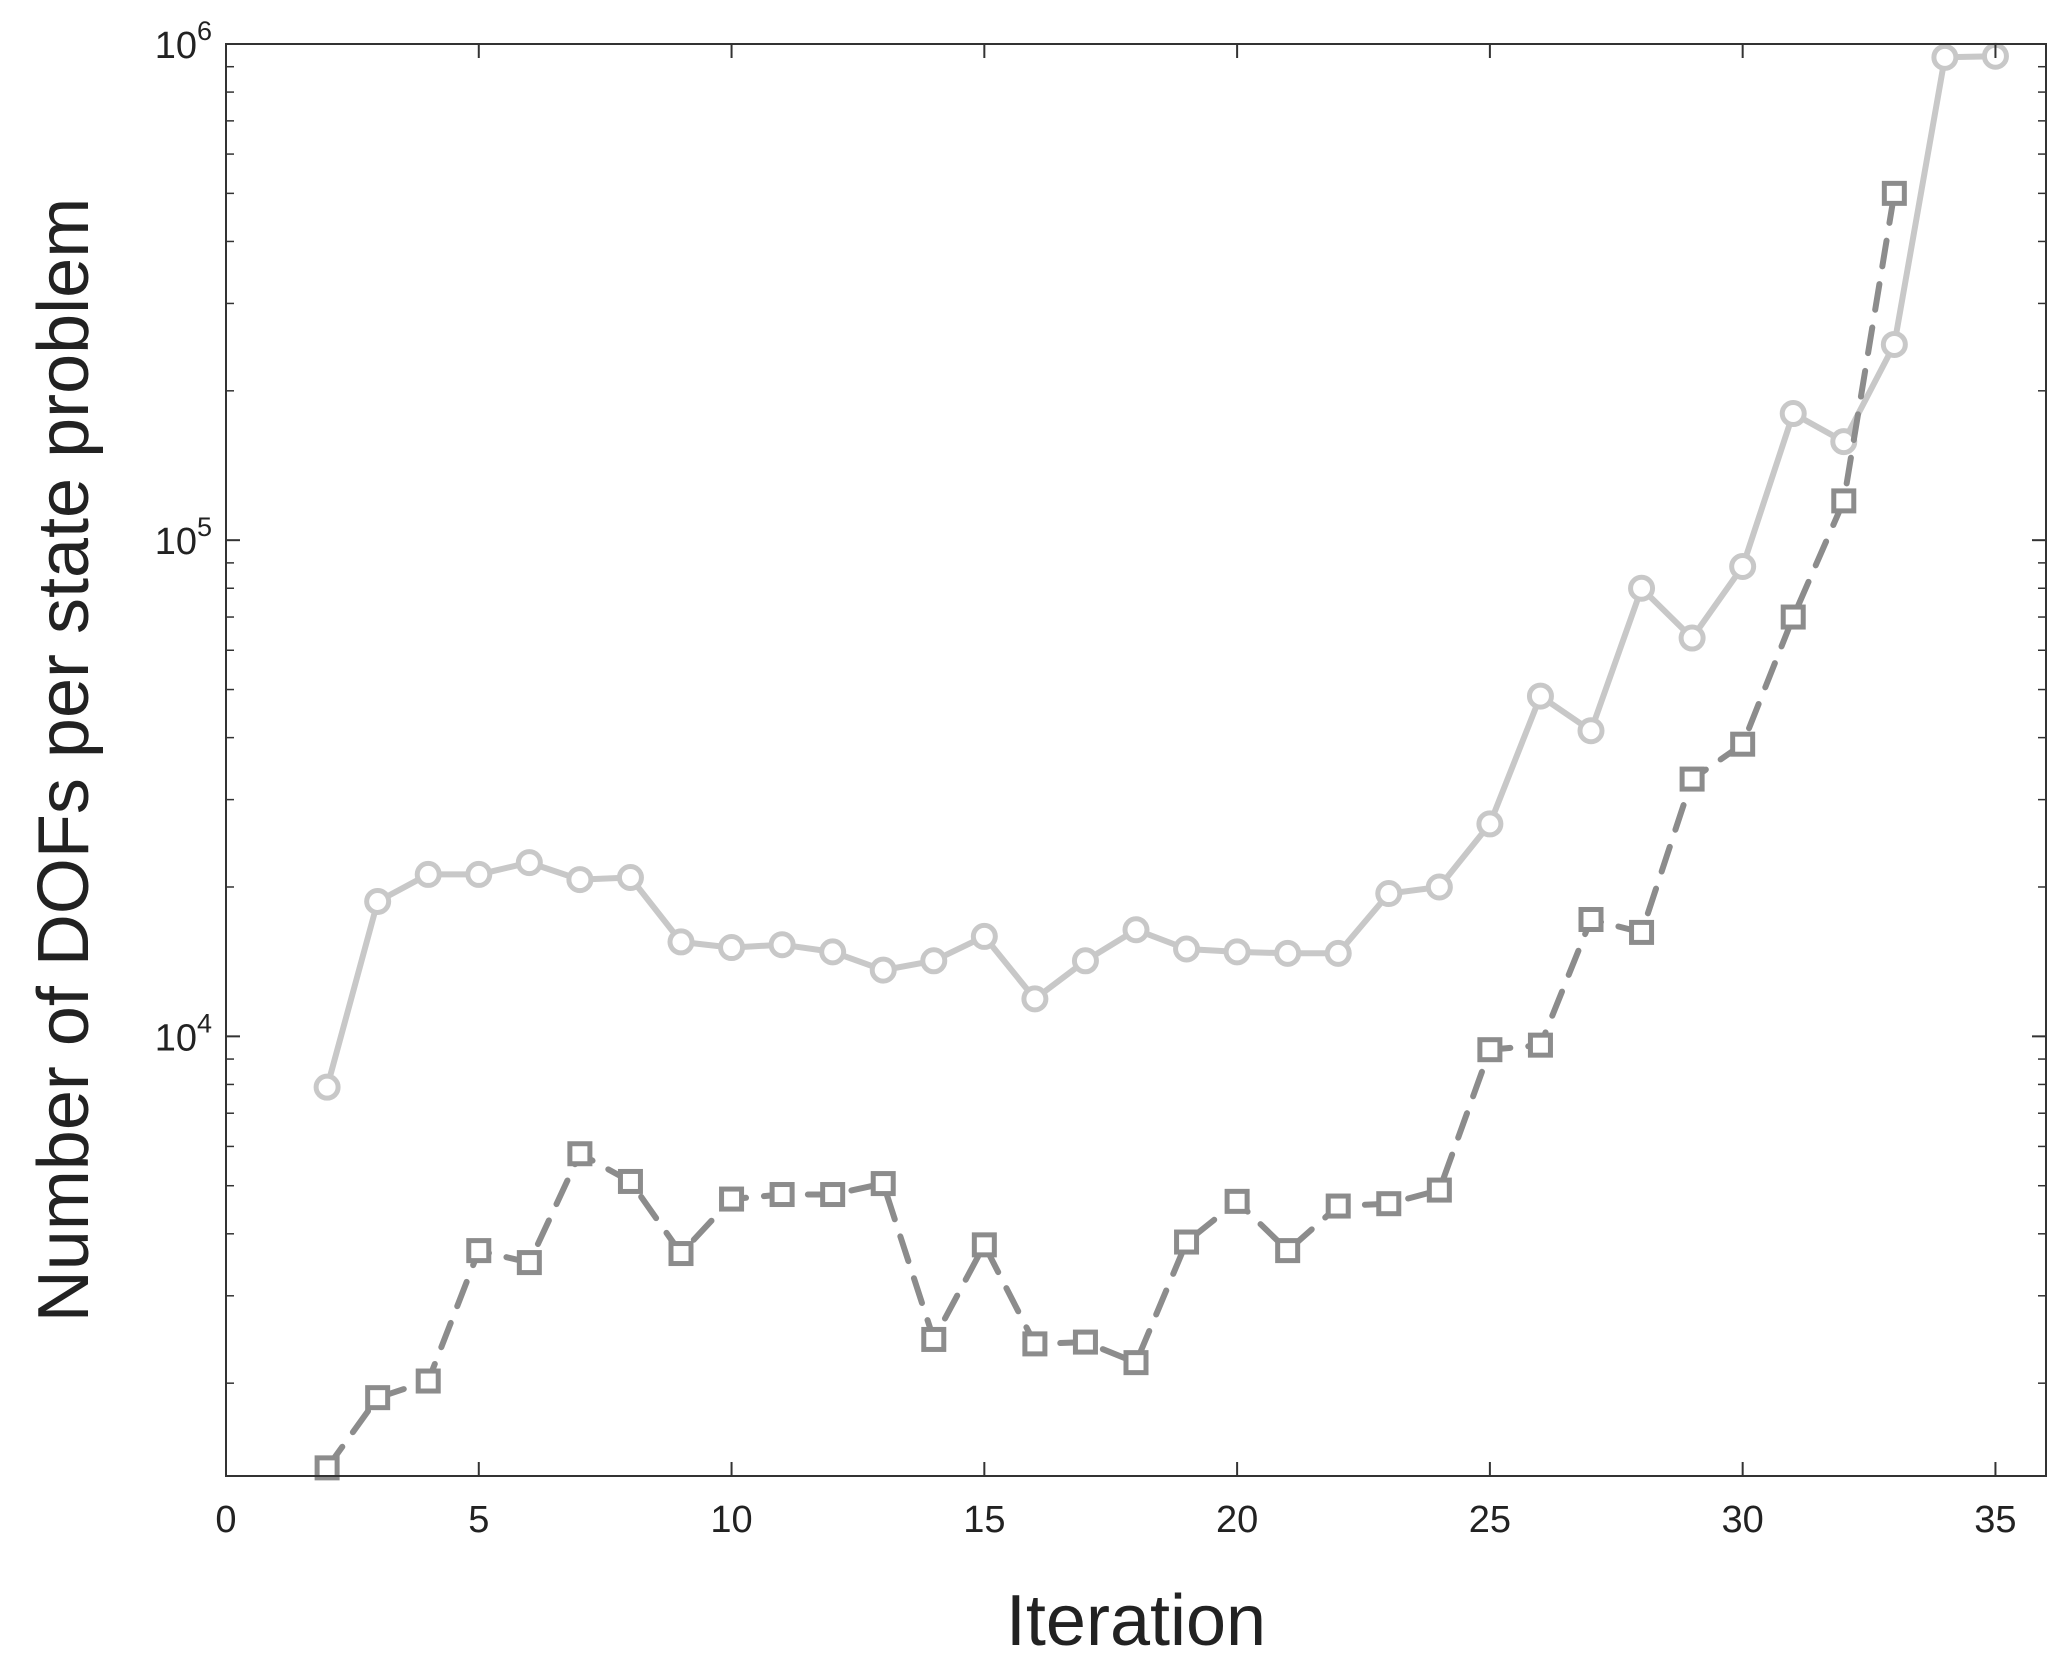  Describe the element at coordinates (183, 1033) in the screenshot. I see `y-tick-label: 10⁴` at that location.